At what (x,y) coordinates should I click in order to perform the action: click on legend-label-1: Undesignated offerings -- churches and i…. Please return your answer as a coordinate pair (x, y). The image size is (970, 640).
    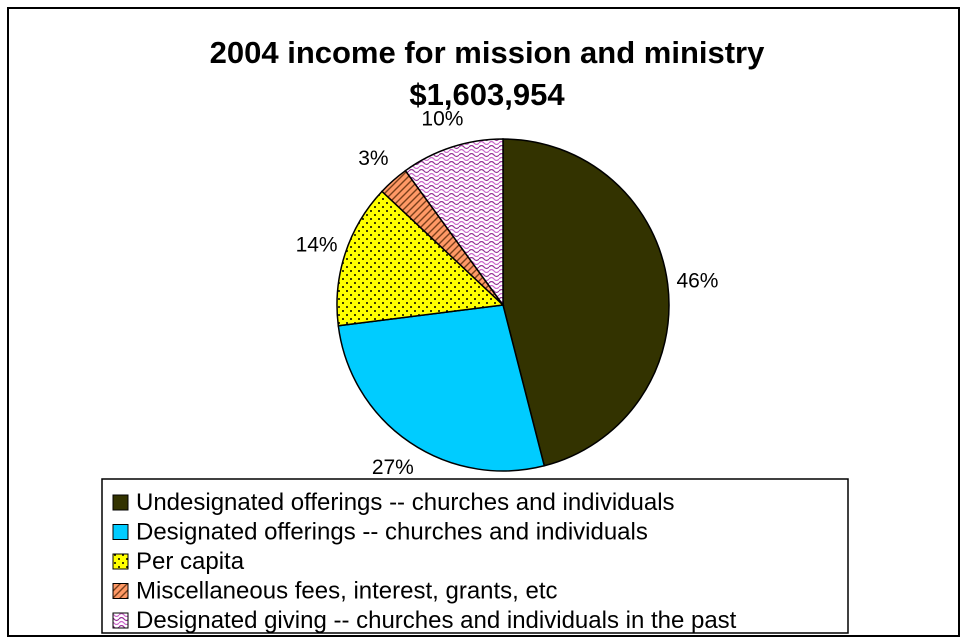
    Looking at the image, I should click on (405, 502).